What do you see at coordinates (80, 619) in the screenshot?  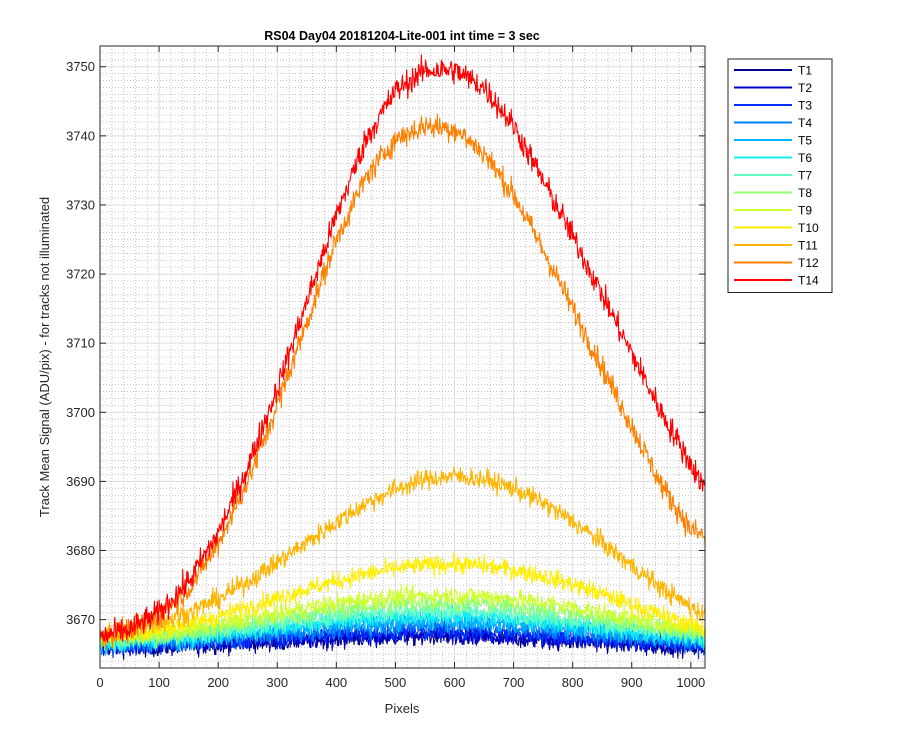 I see `y-tick-label: 3670` at bounding box center [80, 619].